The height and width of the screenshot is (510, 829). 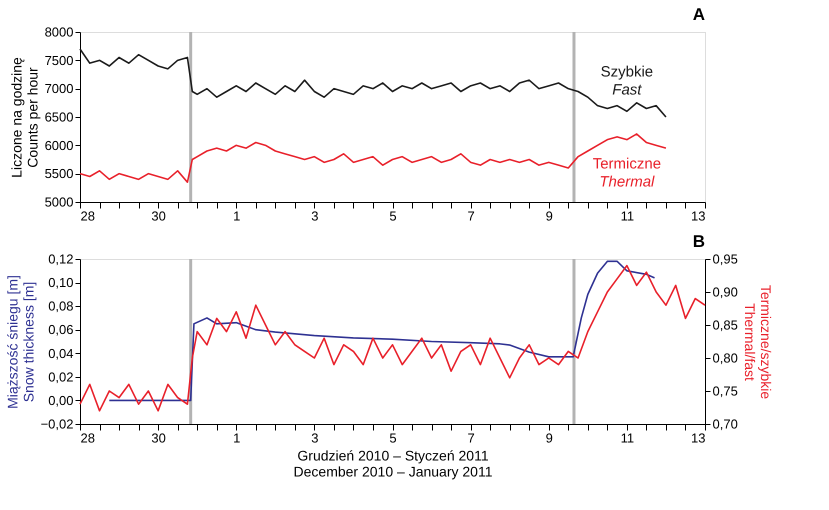 I want to click on y-tick-label: 0,08, so click(x=61, y=306).